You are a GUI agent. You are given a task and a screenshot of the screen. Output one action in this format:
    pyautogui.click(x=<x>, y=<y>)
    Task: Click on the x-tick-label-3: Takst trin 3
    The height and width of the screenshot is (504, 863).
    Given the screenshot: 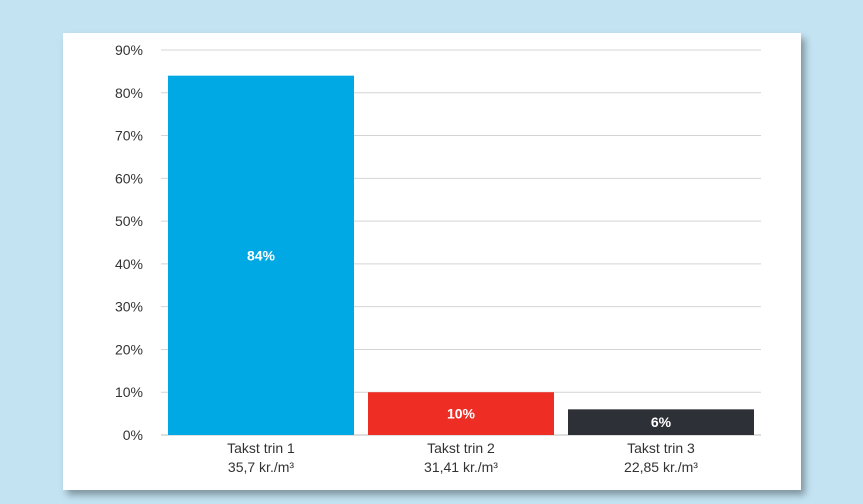 What is the action you would take?
    pyautogui.click(x=661, y=448)
    